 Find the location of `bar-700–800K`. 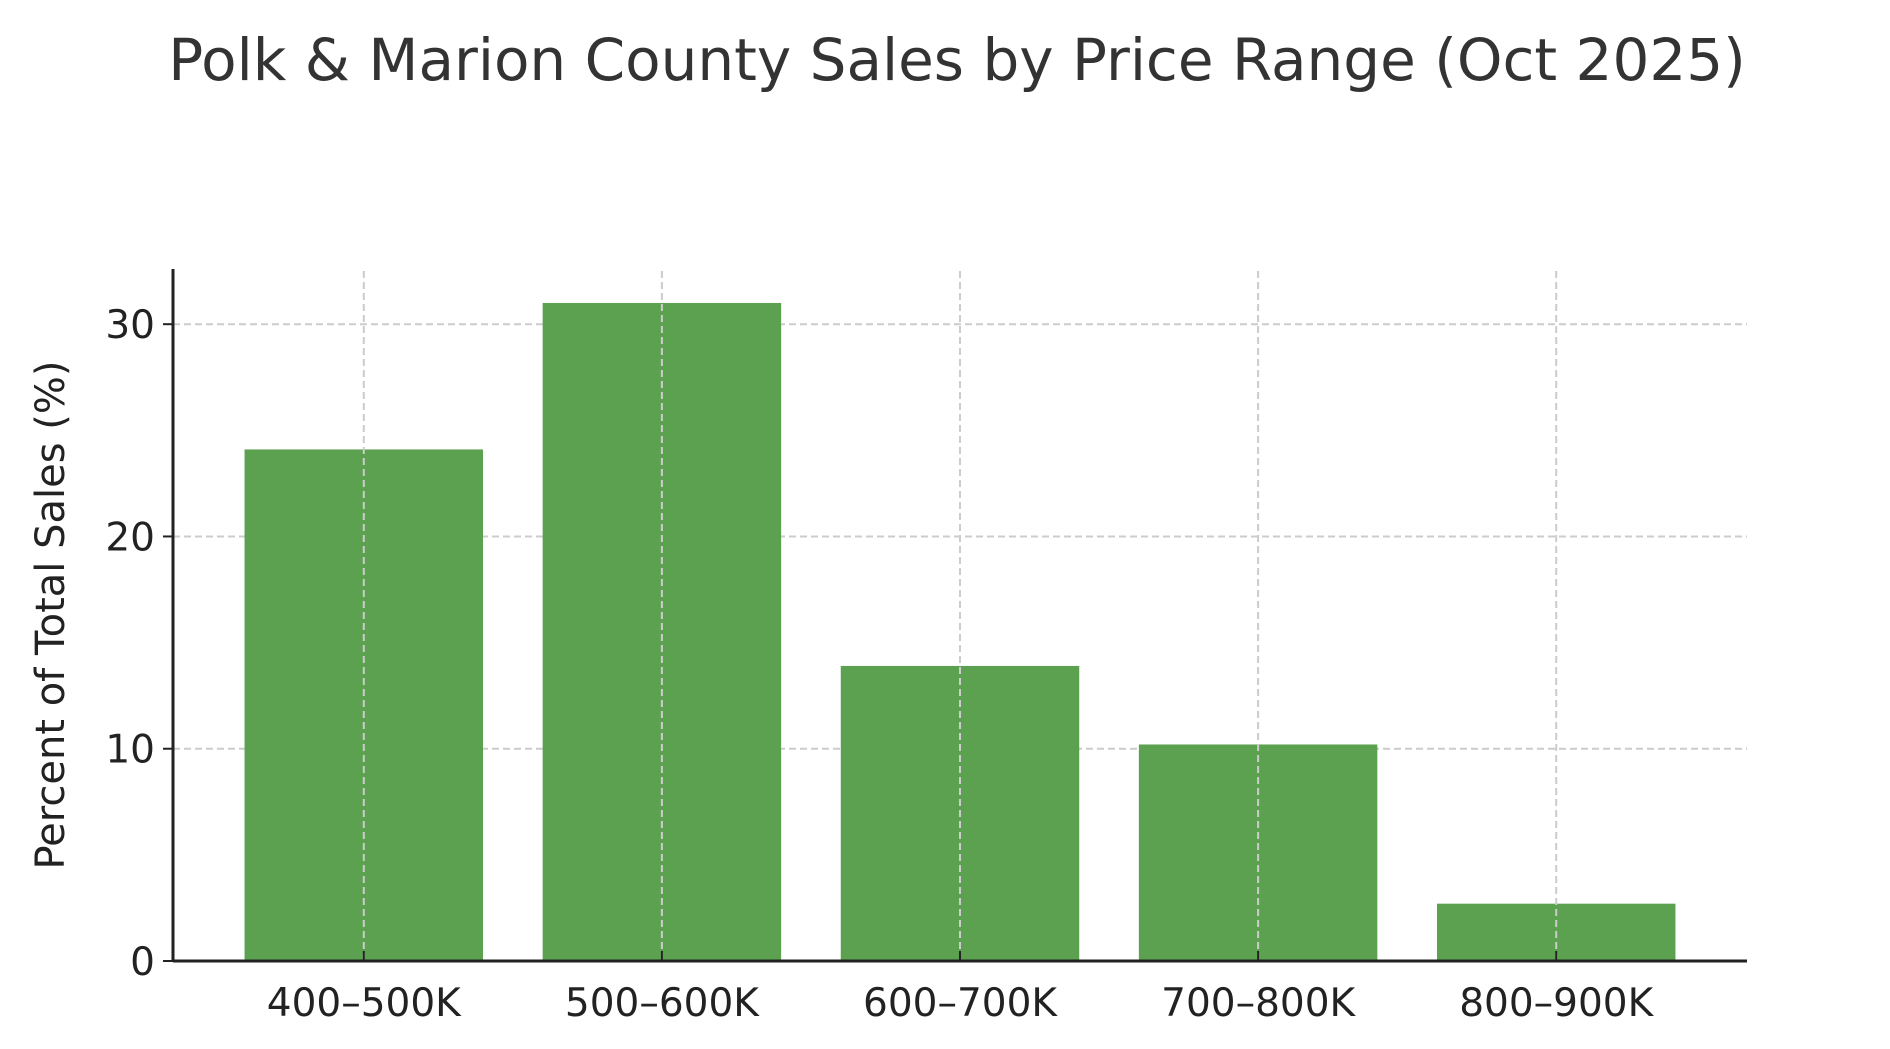

bar-700–800K is located at coordinates (1258, 852).